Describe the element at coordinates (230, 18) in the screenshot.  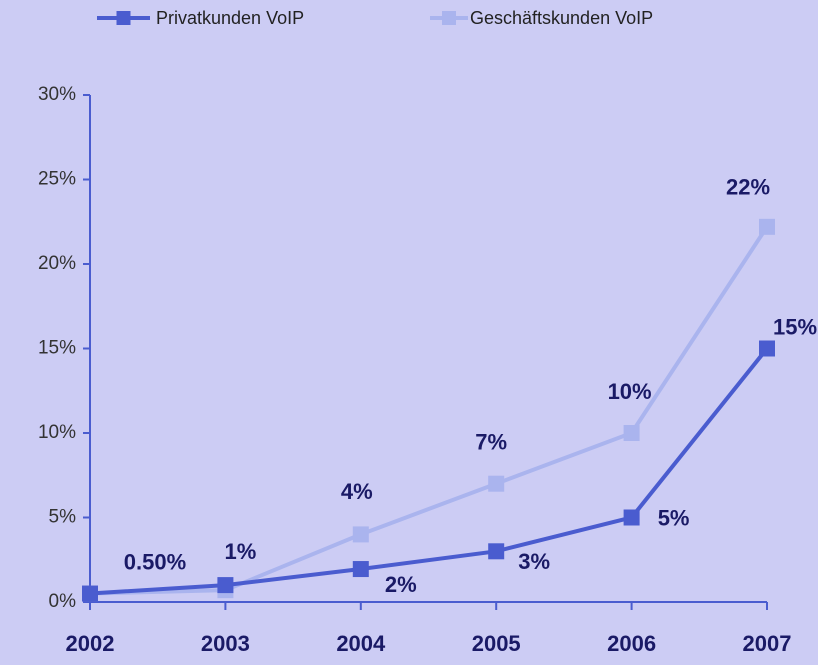
I see `legend-label: Privatkunden VoIP` at that location.